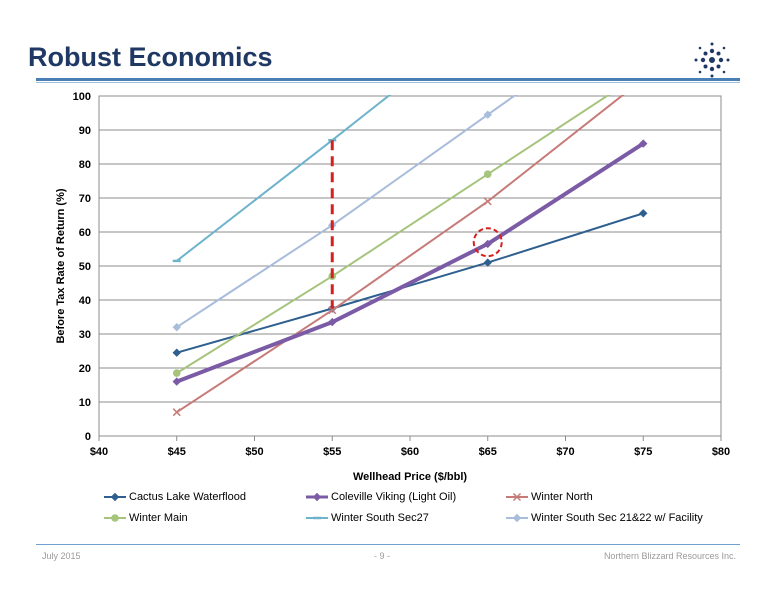  What do you see at coordinates (85, 165) in the screenshot?
I see `y-tick-label: 80` at bounding box center [85, 165].